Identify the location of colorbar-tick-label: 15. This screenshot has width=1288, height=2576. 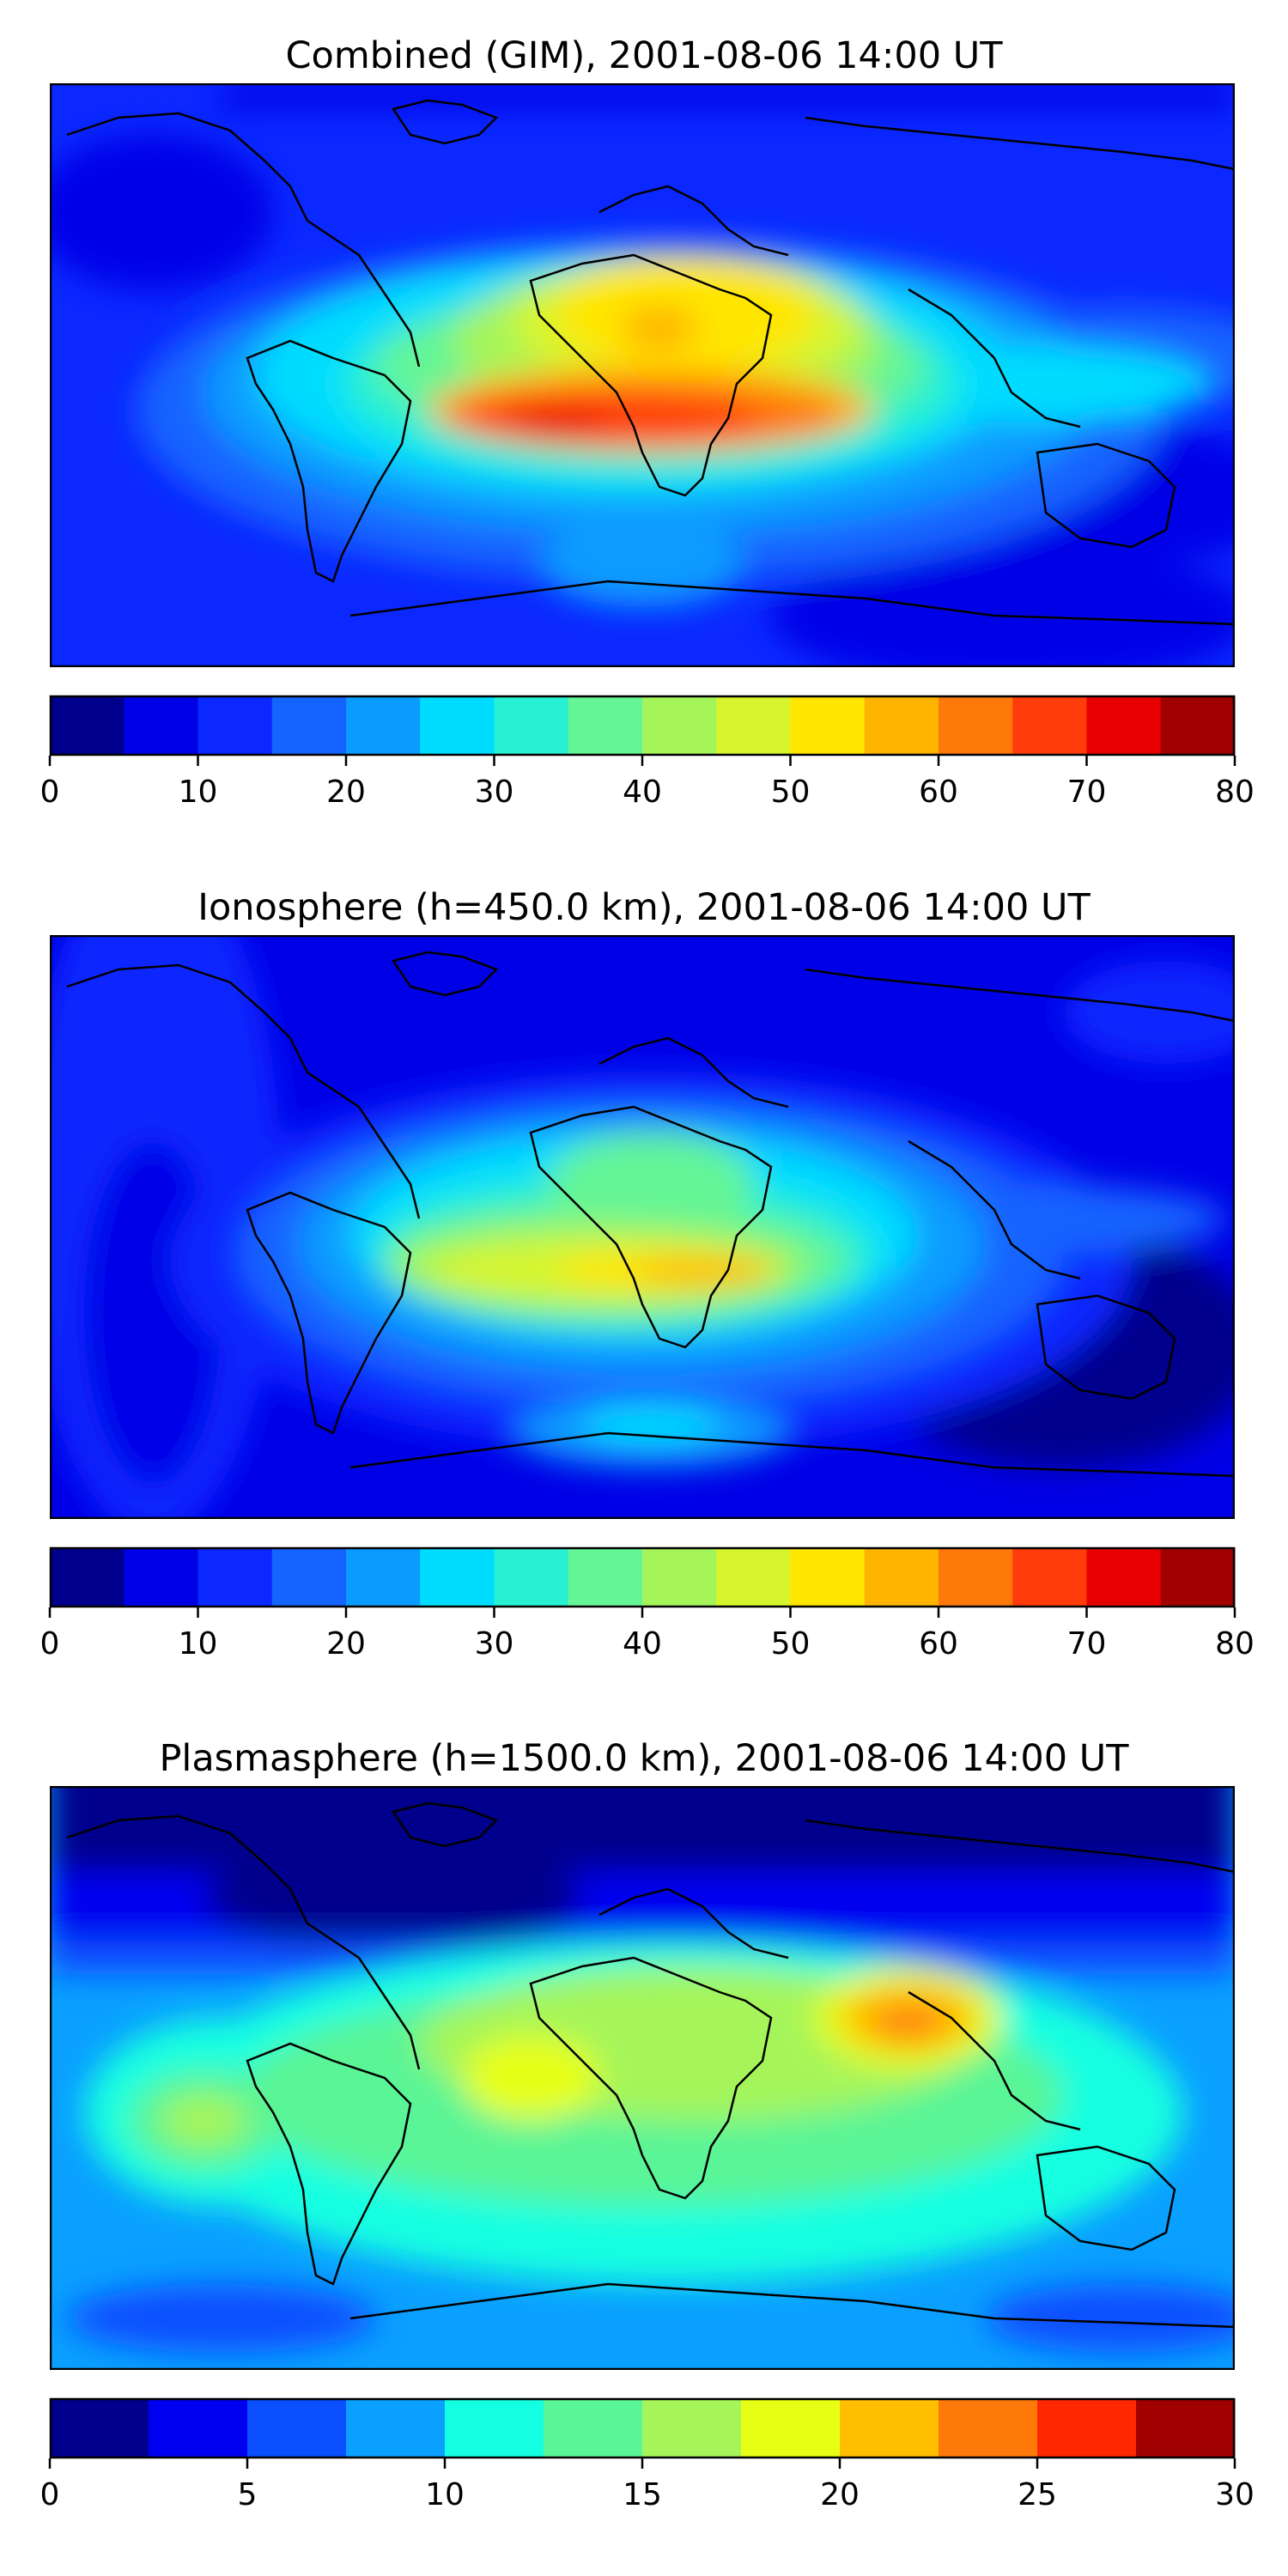
(642, 2494).